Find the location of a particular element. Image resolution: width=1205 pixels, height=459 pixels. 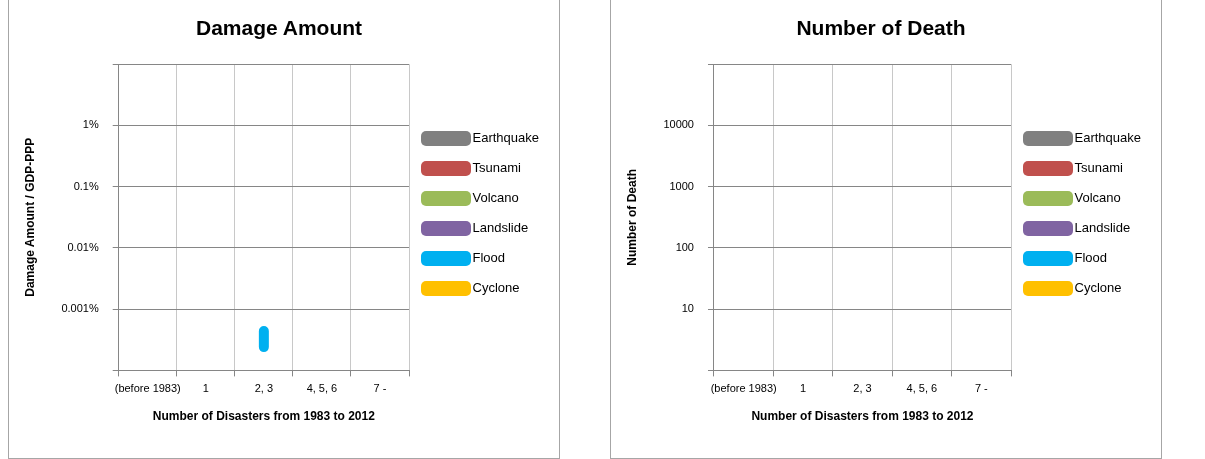

y-tick-label: 0.1% is located at coordinates (86, 185).